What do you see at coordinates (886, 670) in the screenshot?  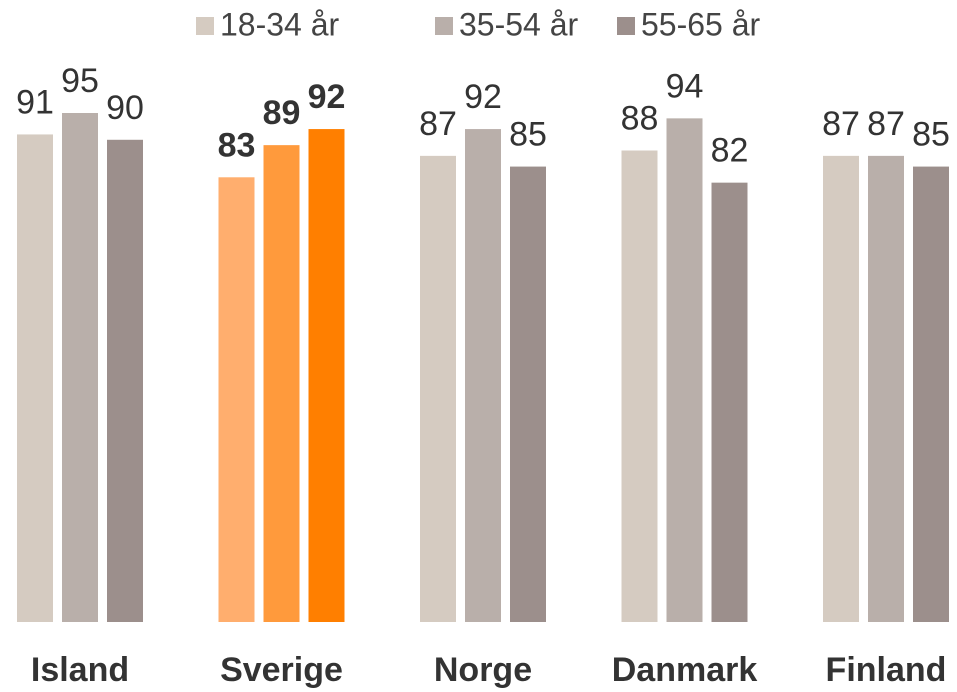 I see `x-tick-label: Finland` at bounding box center [886, 670].